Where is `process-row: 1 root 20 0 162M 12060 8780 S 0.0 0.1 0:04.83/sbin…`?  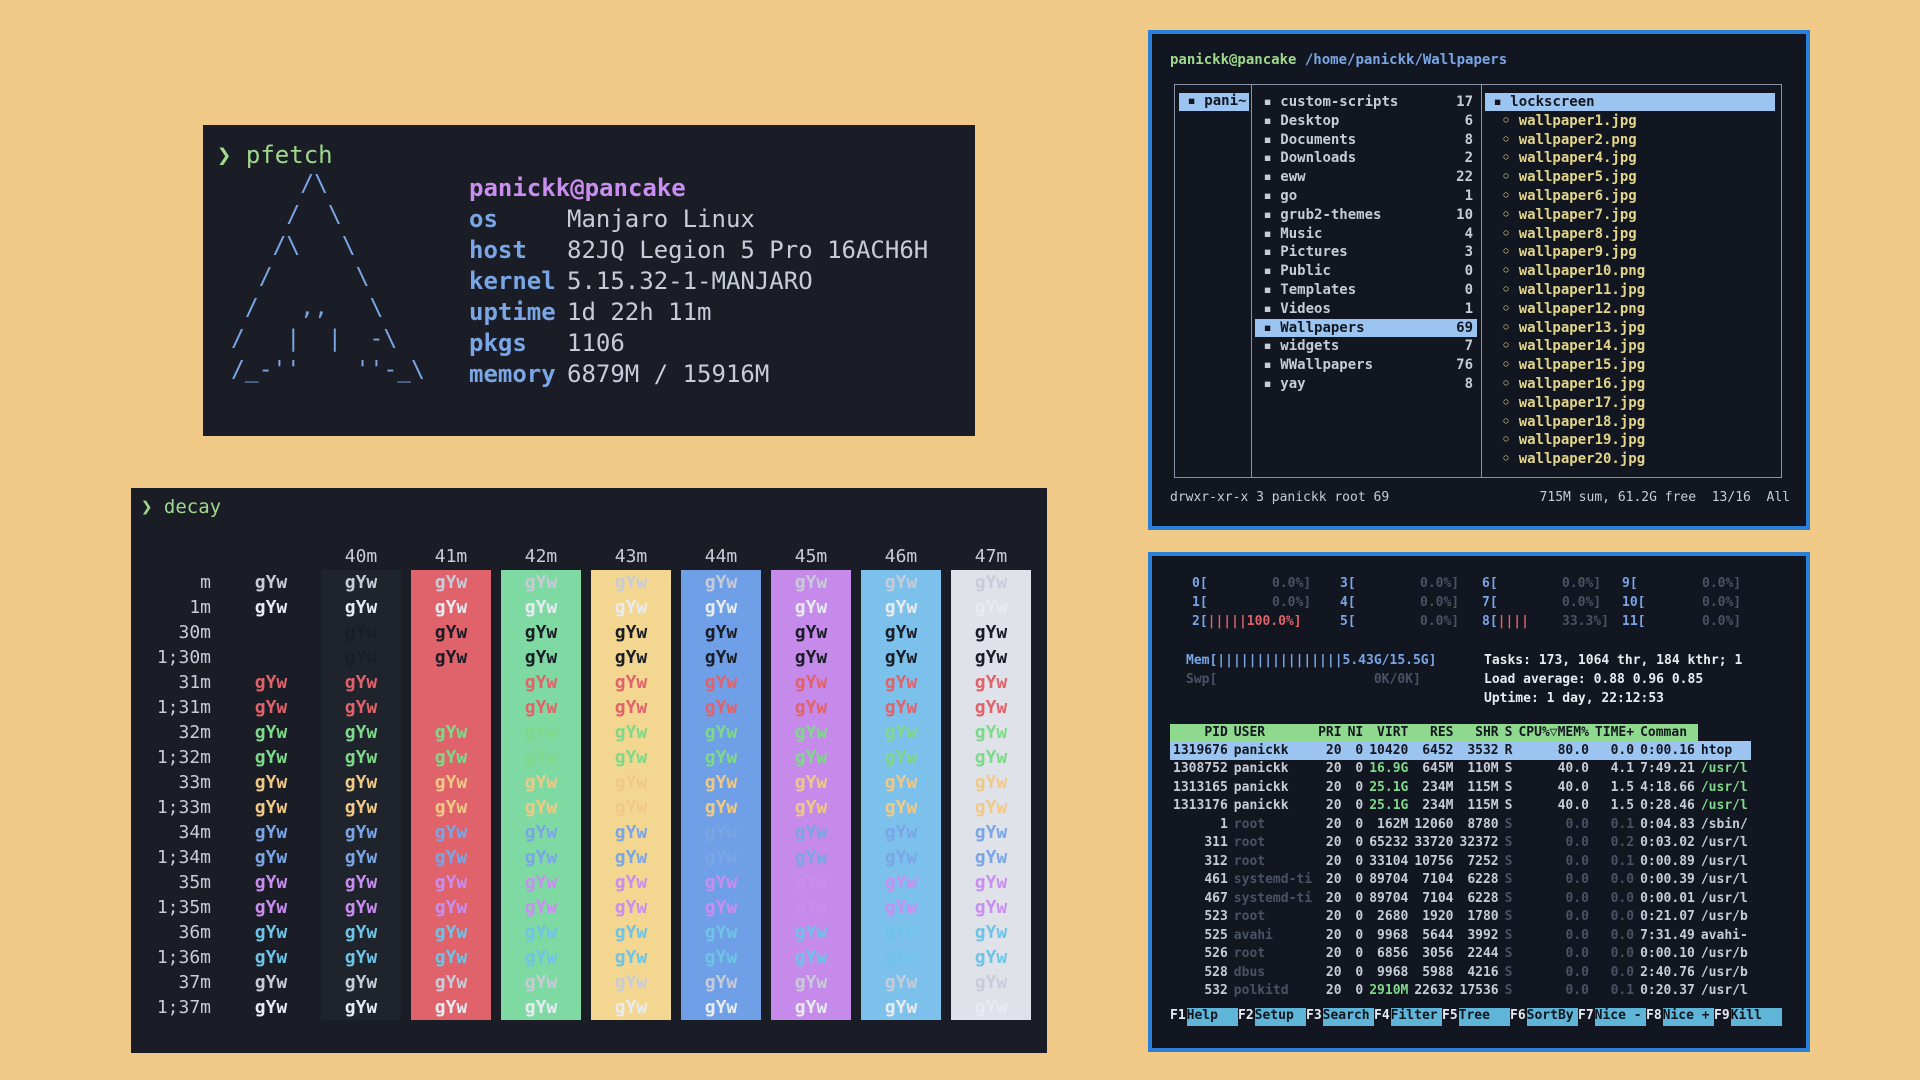
process-row: 1 root 20 0 162M 12060 8780 S 0.0 0.1 0:04.83/sbin… is located at coordinates (1460, 824).